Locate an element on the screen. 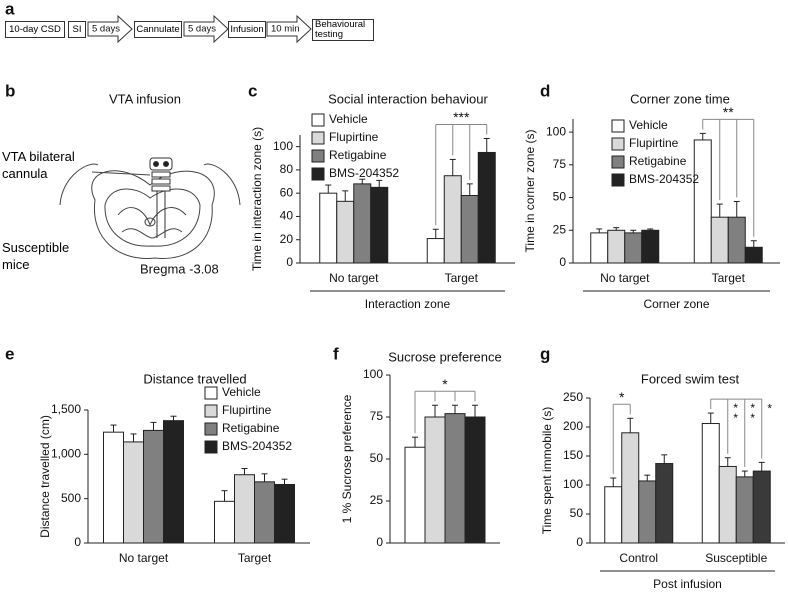 The width and height of the screenshot is (788, 600). x-tick-label: Susceptible is located at coordinates (736, 558).